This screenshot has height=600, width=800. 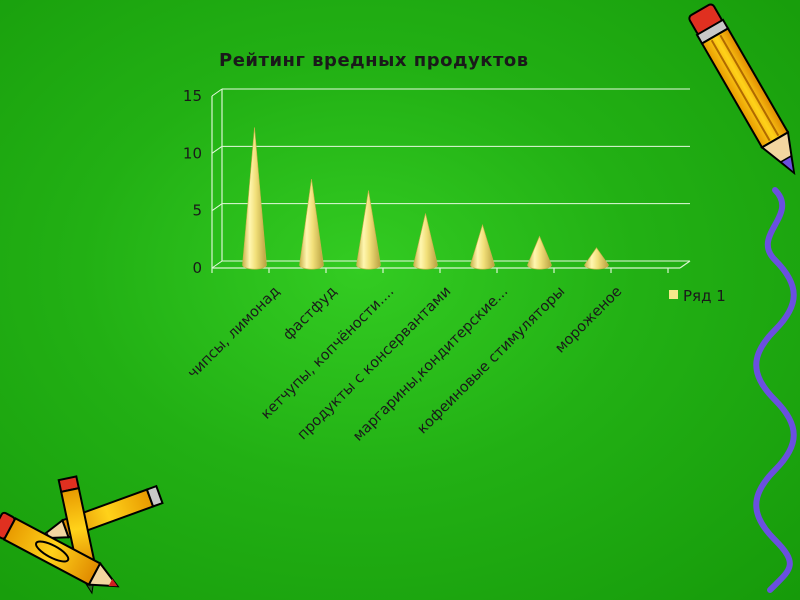 What do you see at coordinates (685, 264) in the screenshot?
I see `floor-edge` at bounding box center [685, 264].